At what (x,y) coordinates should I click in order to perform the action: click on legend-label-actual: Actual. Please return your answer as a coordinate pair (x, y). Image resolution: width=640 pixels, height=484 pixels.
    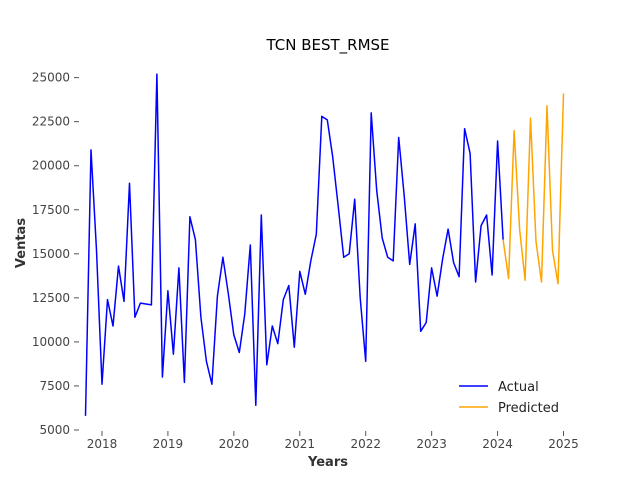
    Looking at the image, I should click on (518, 387).